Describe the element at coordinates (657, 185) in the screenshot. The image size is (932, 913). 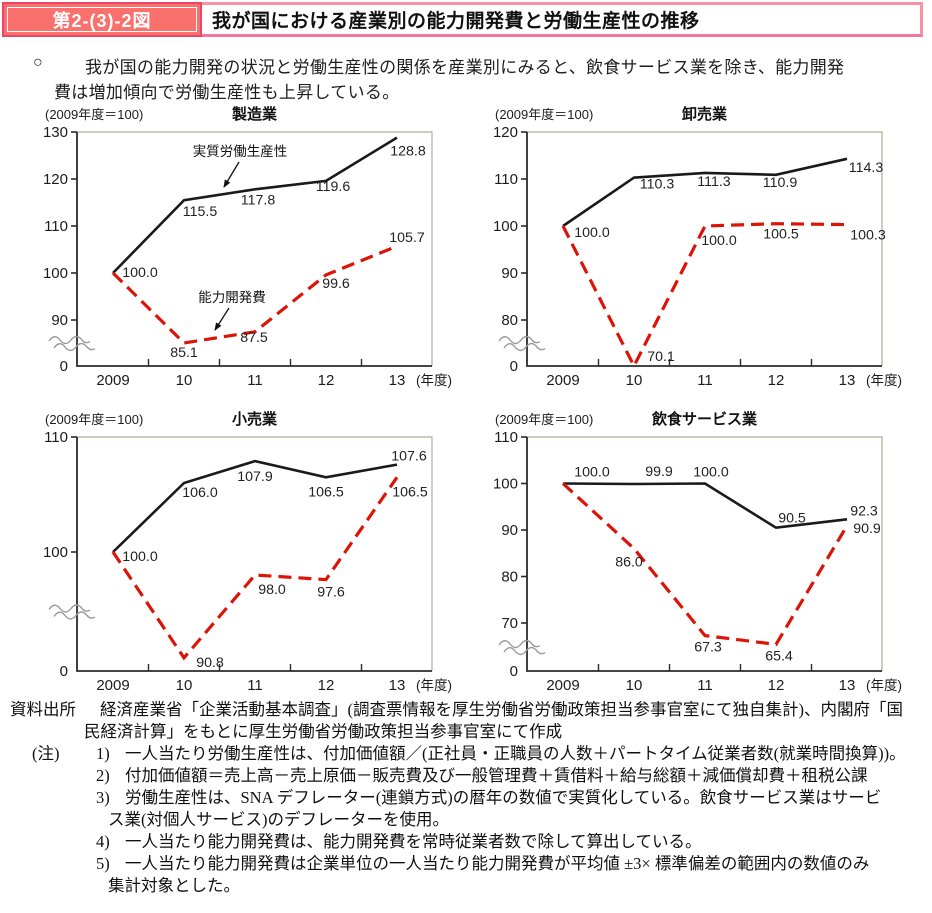
I see `data-label: 110.3` at that location.